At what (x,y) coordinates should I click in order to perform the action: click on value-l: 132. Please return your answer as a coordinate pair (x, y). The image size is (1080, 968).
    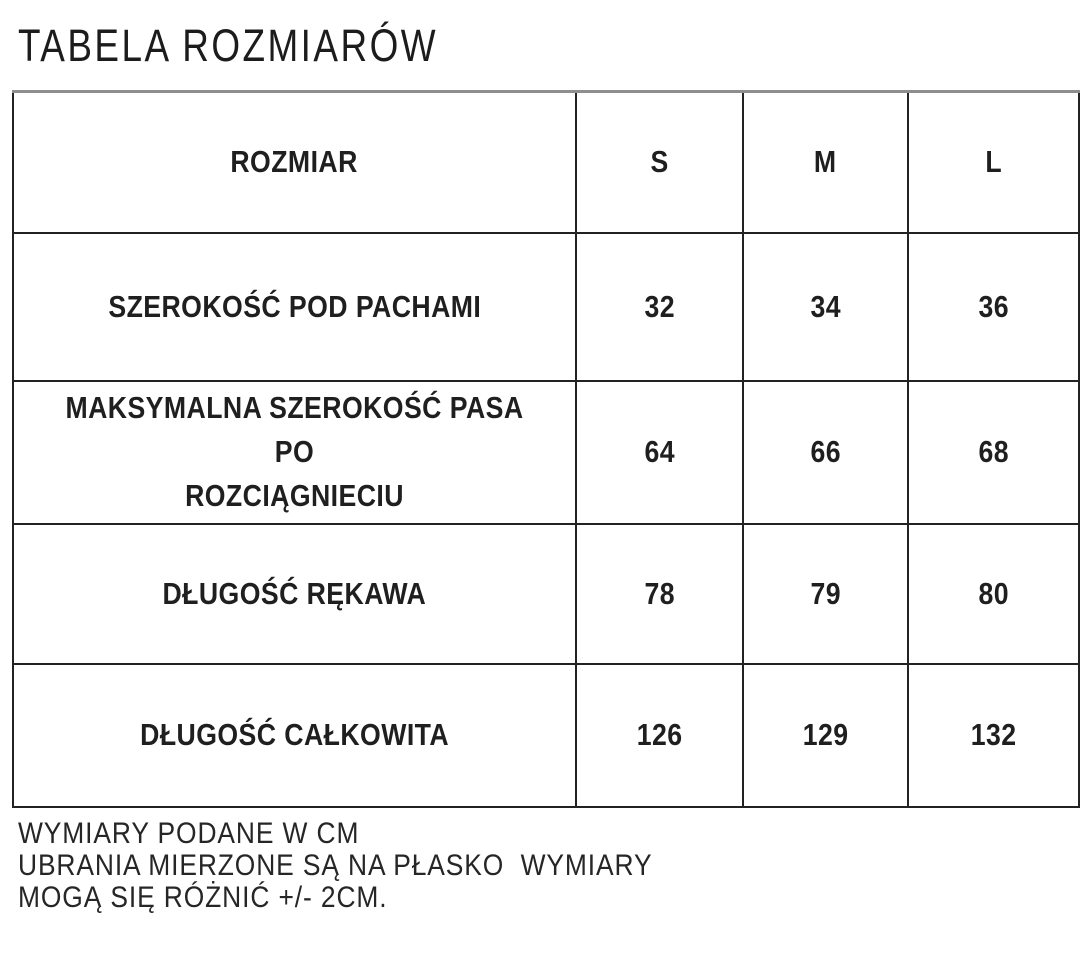
    Looking at the image, I should click on (993, 734).